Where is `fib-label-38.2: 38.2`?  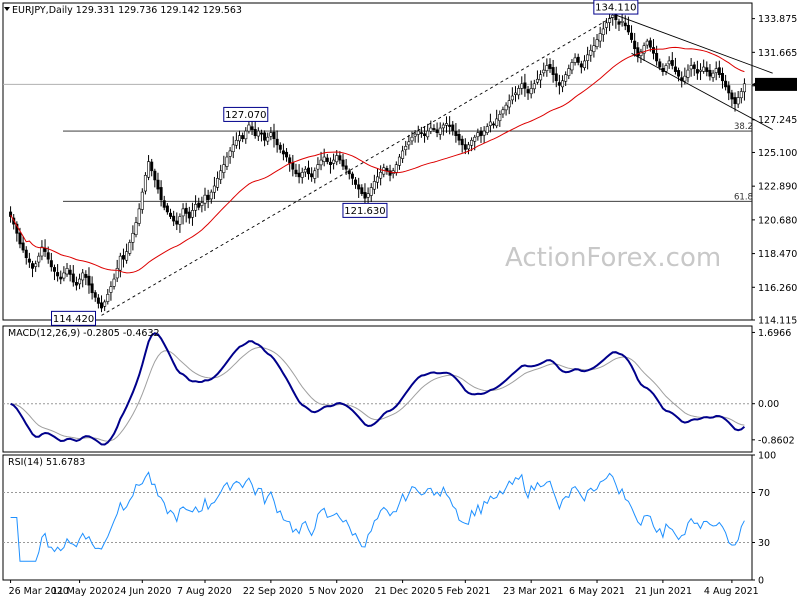 fib-label-38.2: 38.2 is located at coordinates (743, 127).